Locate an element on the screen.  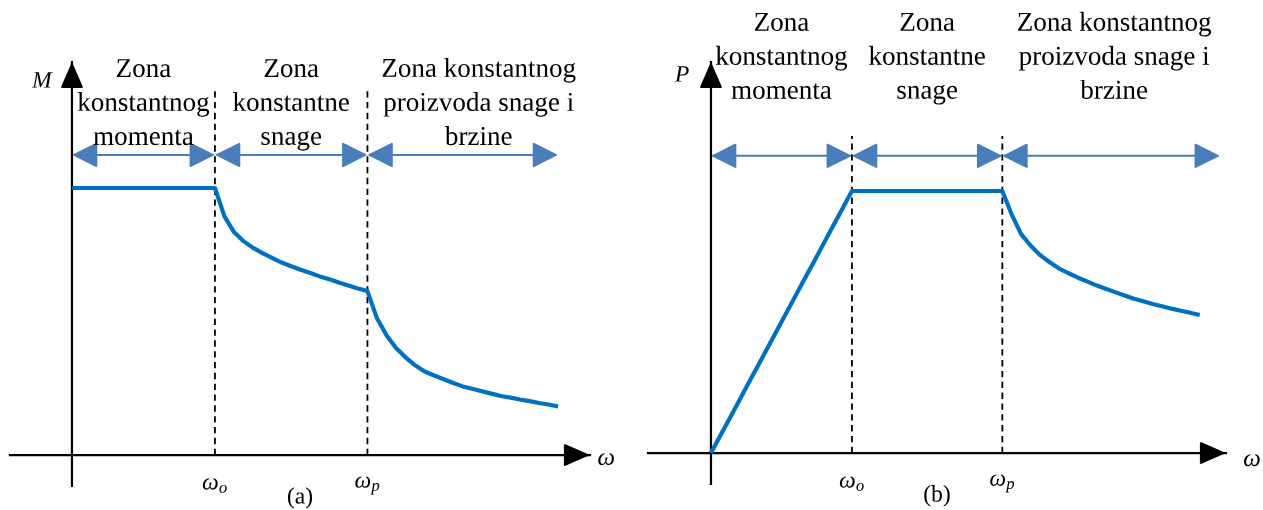
y-axis-title: P is located at coordinates (681, 74).